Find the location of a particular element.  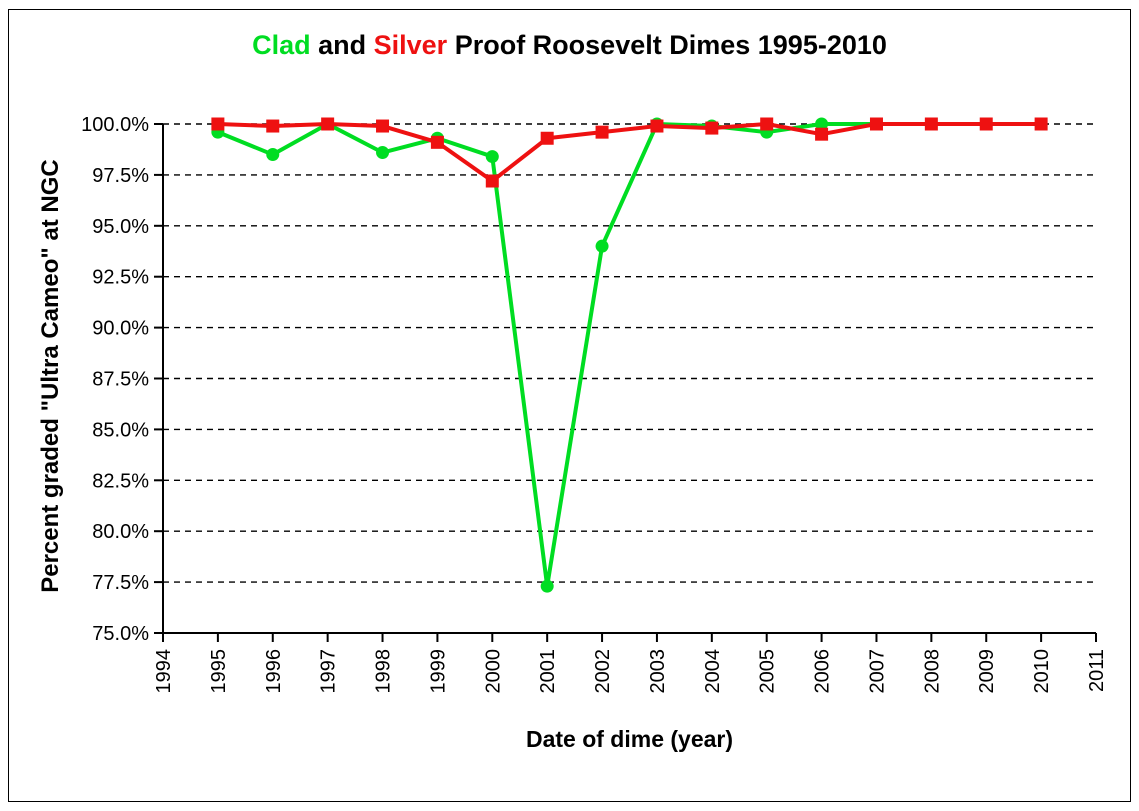

y-tick-label: 87.5% is located at coordinates (120, 380).